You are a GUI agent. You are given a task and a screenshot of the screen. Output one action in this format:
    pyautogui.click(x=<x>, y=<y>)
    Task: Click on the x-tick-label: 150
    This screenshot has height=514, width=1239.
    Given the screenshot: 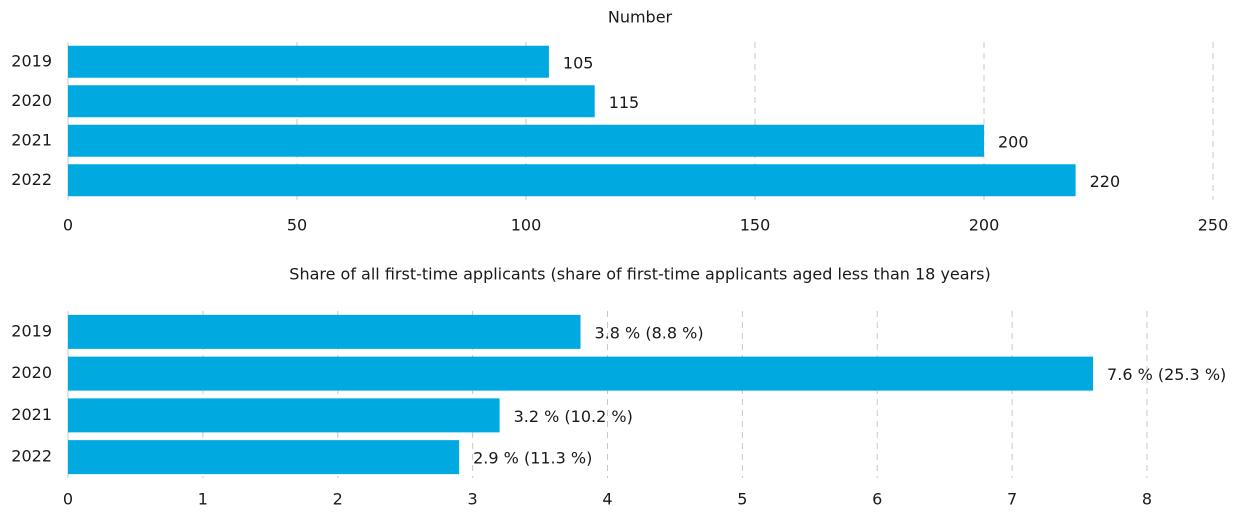 What is the action you would take?
    pyautogui.click(x=755, y=225)
    